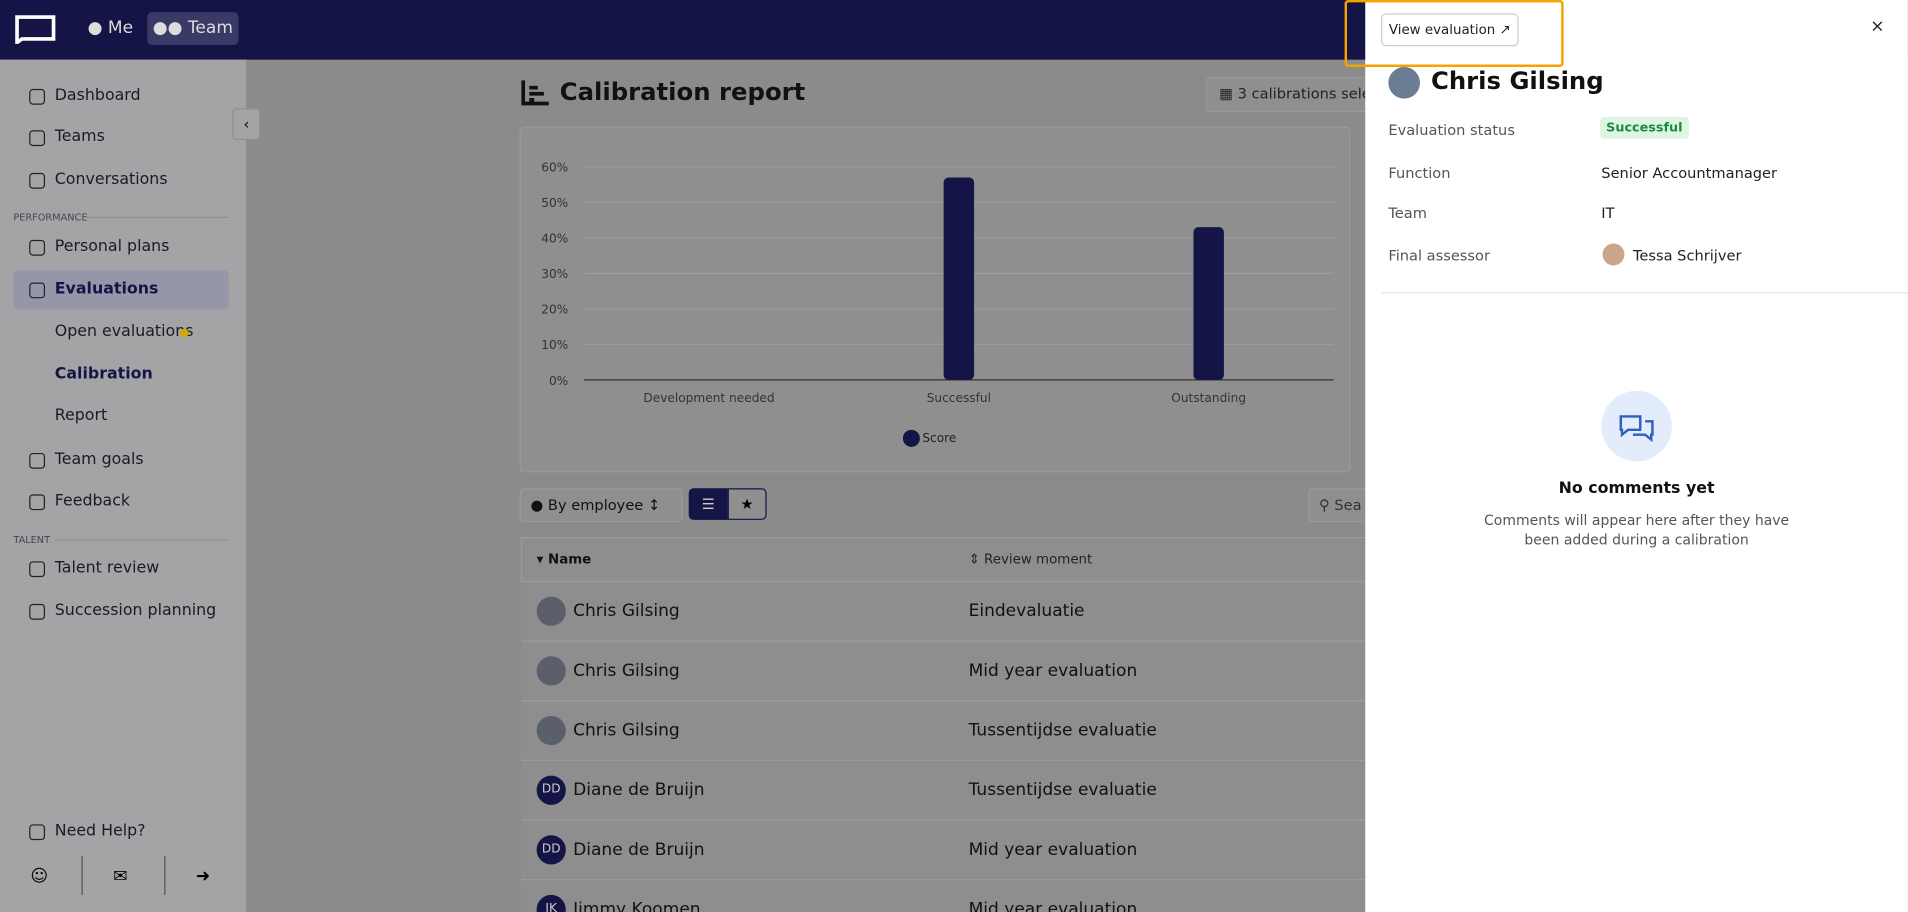 This screenshot has width=1908, height=912. What do you see at coordinates (1038, 559) in the screenshot?
I see `col-moment-label: Review moment` at bounding box center [1038, 559].